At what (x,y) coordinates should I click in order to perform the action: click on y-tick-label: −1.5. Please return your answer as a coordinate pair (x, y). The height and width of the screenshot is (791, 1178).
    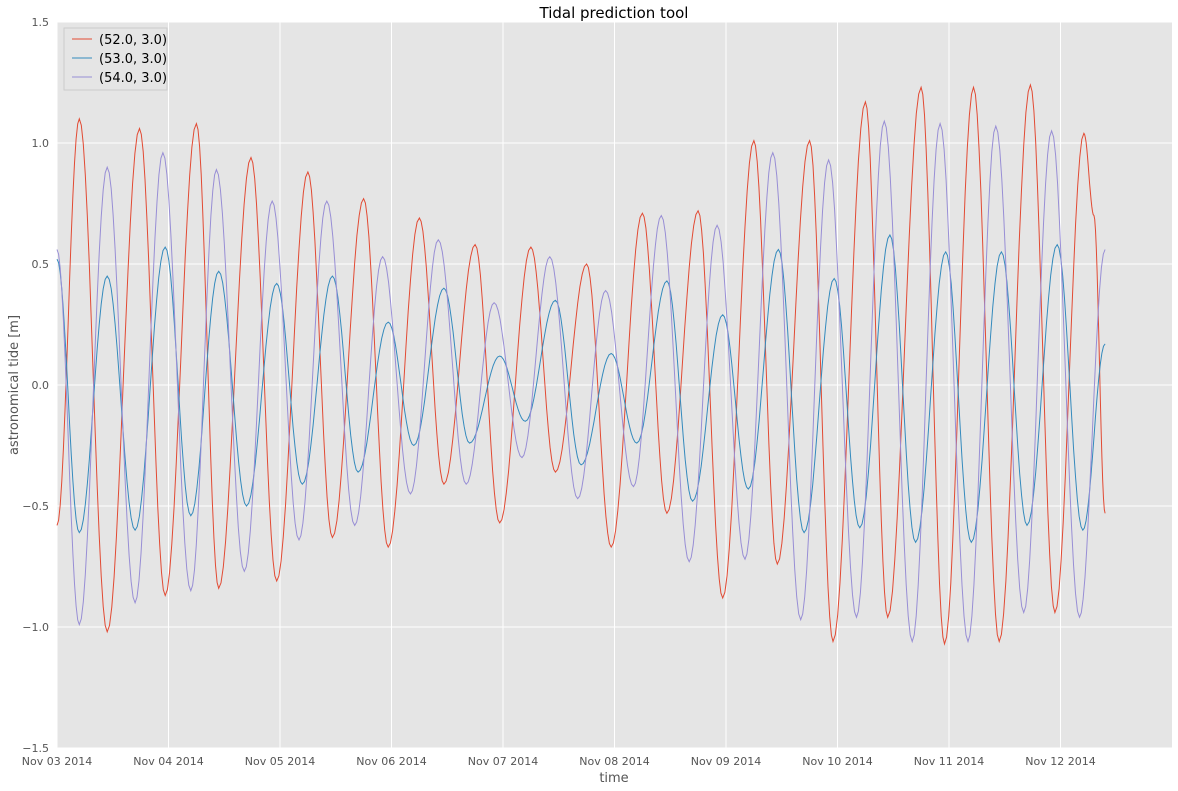
    Looking at the image, I should click on (35, 748).